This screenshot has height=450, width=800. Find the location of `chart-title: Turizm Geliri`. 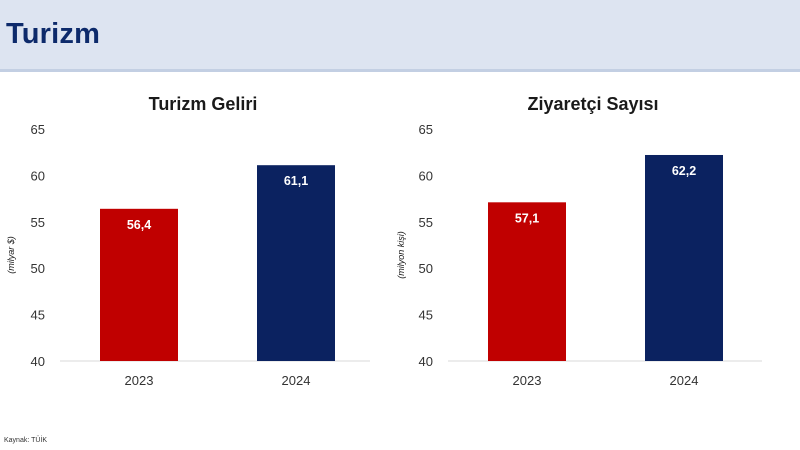

chart-title: Turizm Geliri is located at coordinates (203, 104).